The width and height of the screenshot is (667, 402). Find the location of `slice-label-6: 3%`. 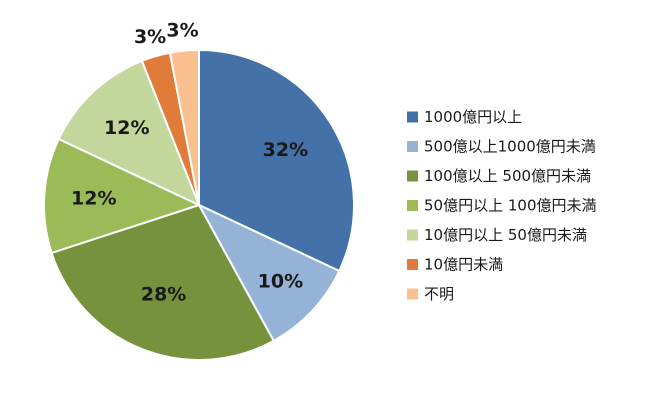

slice-label-6: 3% is located at coordinates (150, 37).